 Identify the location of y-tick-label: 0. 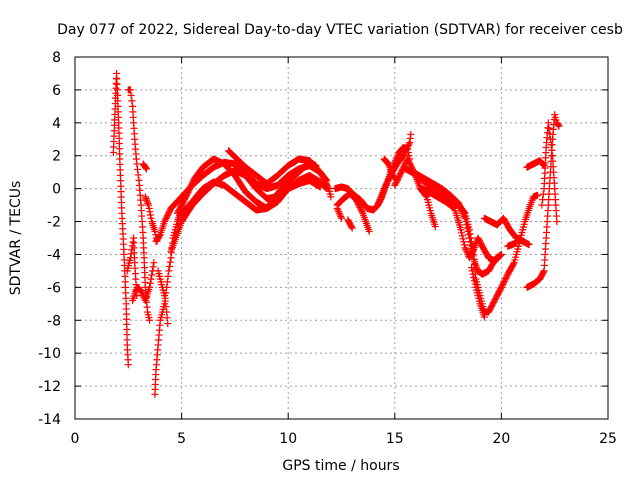
(56, 190).